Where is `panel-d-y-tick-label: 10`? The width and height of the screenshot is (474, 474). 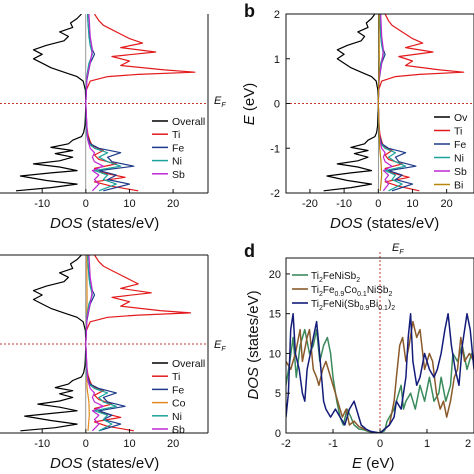 panel-d-y-tick-label: 10 is located at coordinates (275, 354).